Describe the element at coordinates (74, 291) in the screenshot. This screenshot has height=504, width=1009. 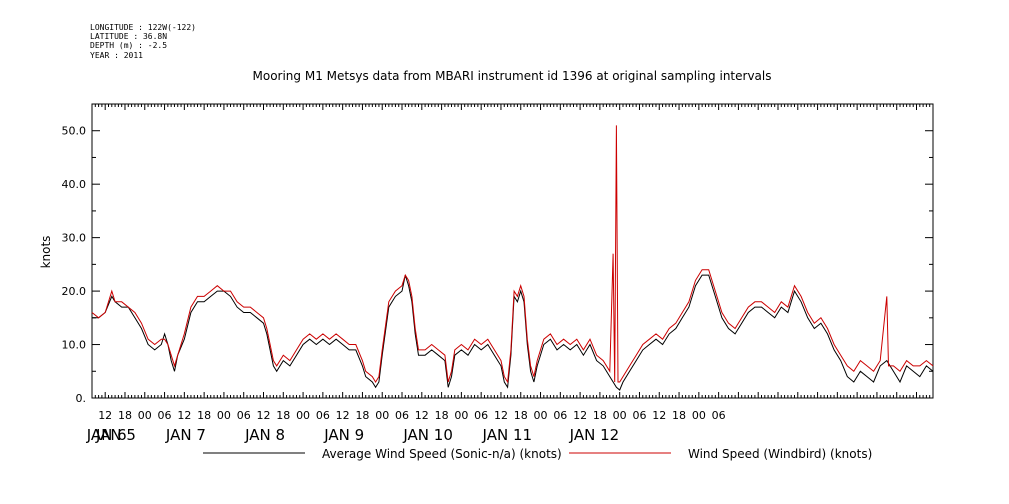
I see `y-tick-label: 20.0` at that location.